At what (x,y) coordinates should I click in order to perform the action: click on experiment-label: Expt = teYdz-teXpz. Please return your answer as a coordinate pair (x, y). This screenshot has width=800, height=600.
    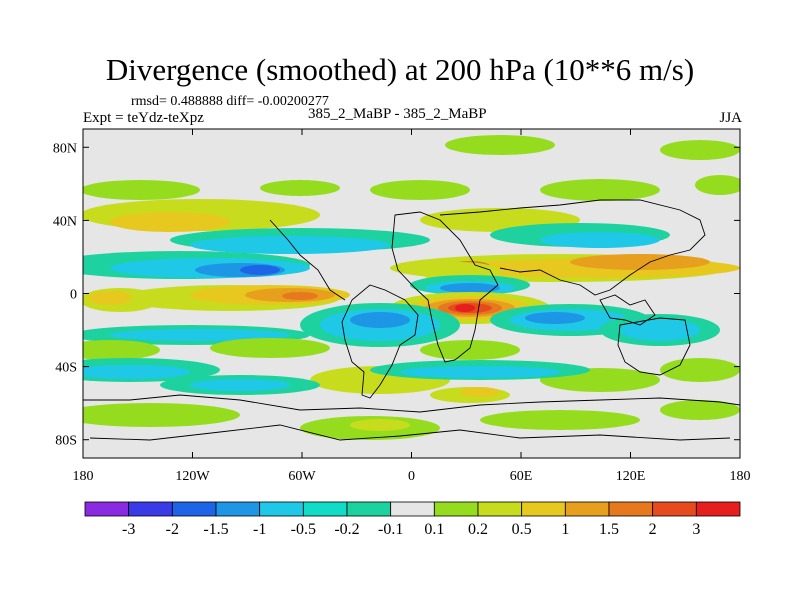
    Looking at the image, I should click on (143, 118).